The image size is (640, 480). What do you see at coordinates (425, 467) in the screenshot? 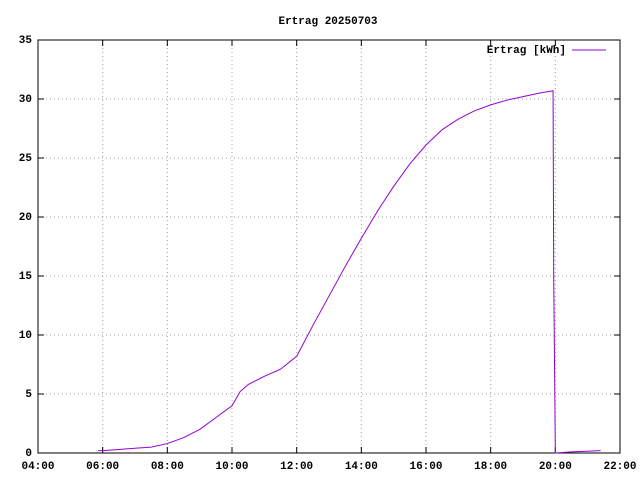
I see `x-tick-label: 16:00` at bounding box center [425, 467].